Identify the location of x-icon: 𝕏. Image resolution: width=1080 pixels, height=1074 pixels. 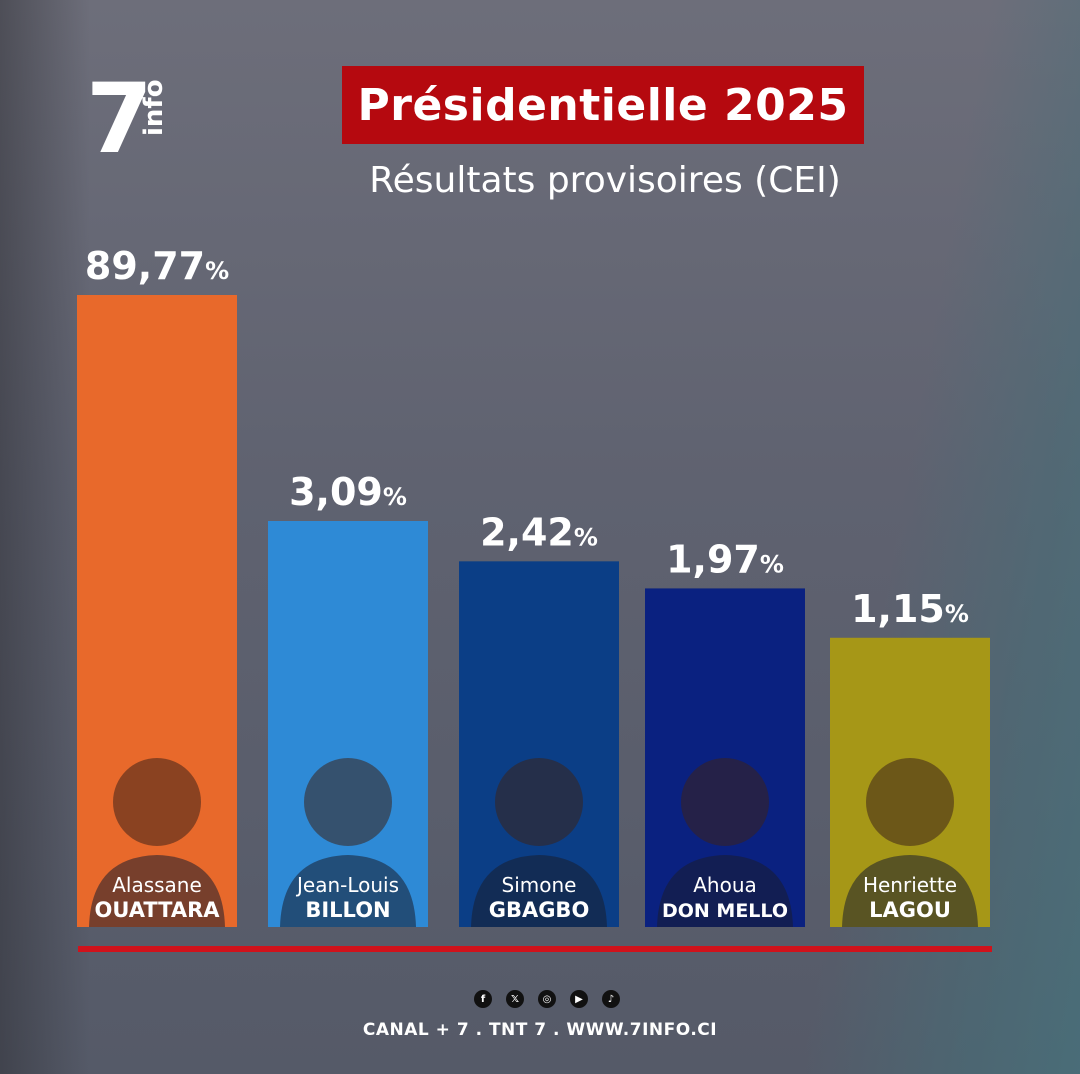
(515, 999).